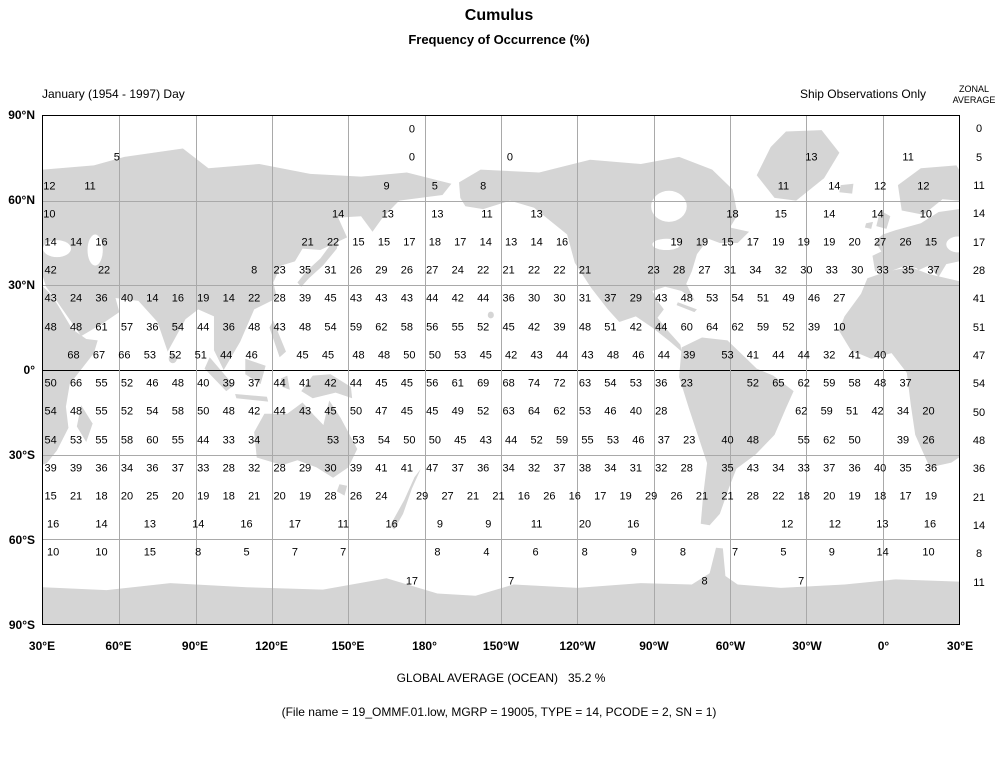 The width and height of the screenshot is (998, 760). I want to click on grid-value: 55, so click(101, 411).